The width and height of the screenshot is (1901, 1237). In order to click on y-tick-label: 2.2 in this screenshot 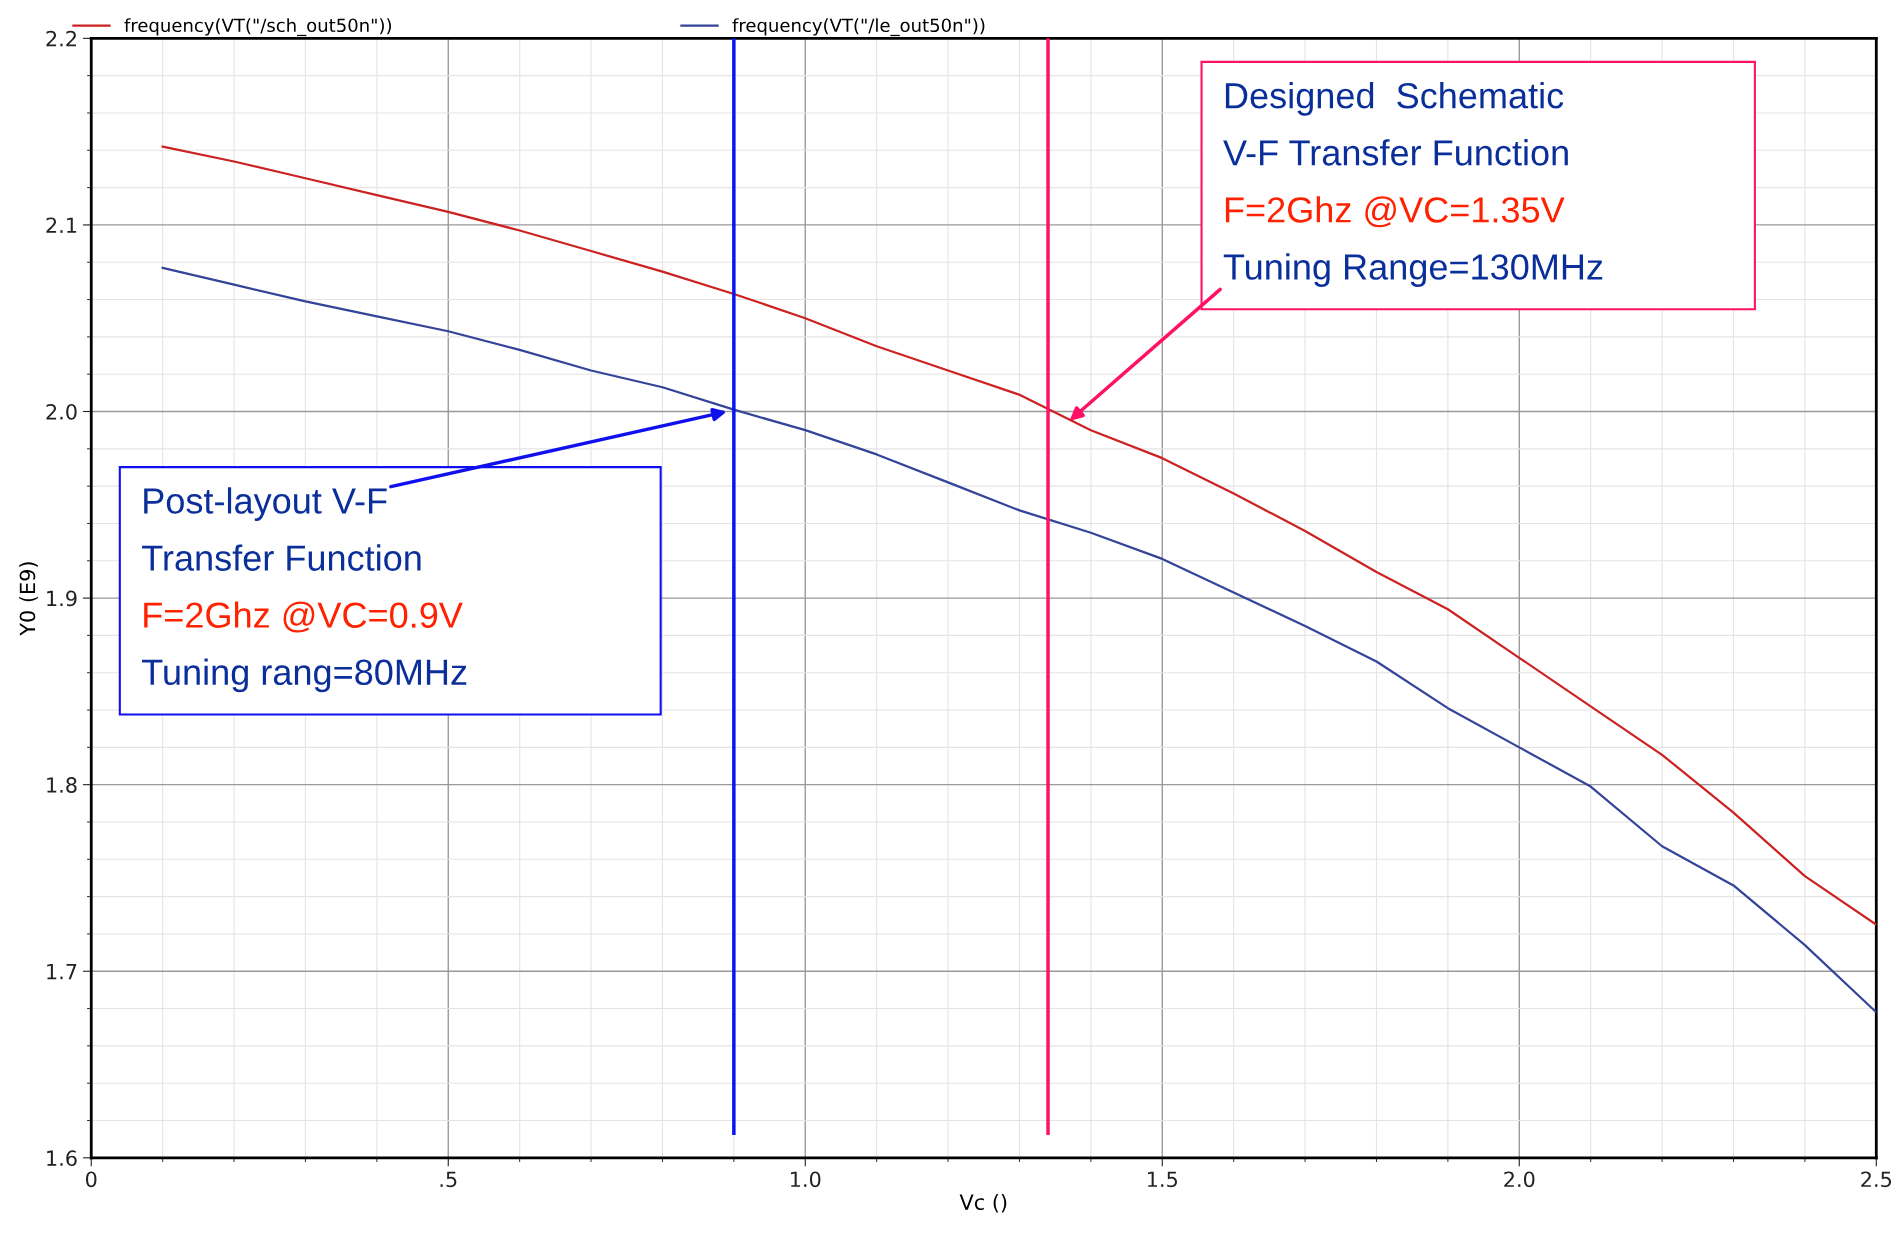, I will do `click(61, 38)`.